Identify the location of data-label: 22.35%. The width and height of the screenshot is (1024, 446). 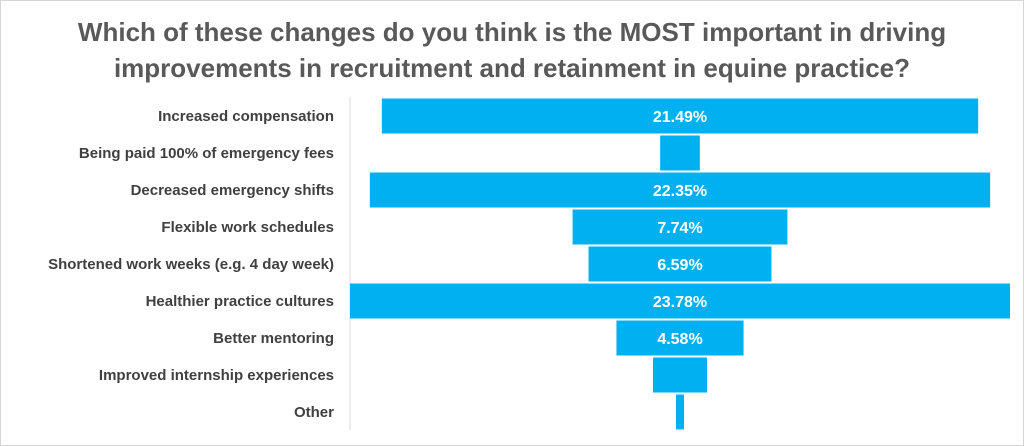
(680, 191).